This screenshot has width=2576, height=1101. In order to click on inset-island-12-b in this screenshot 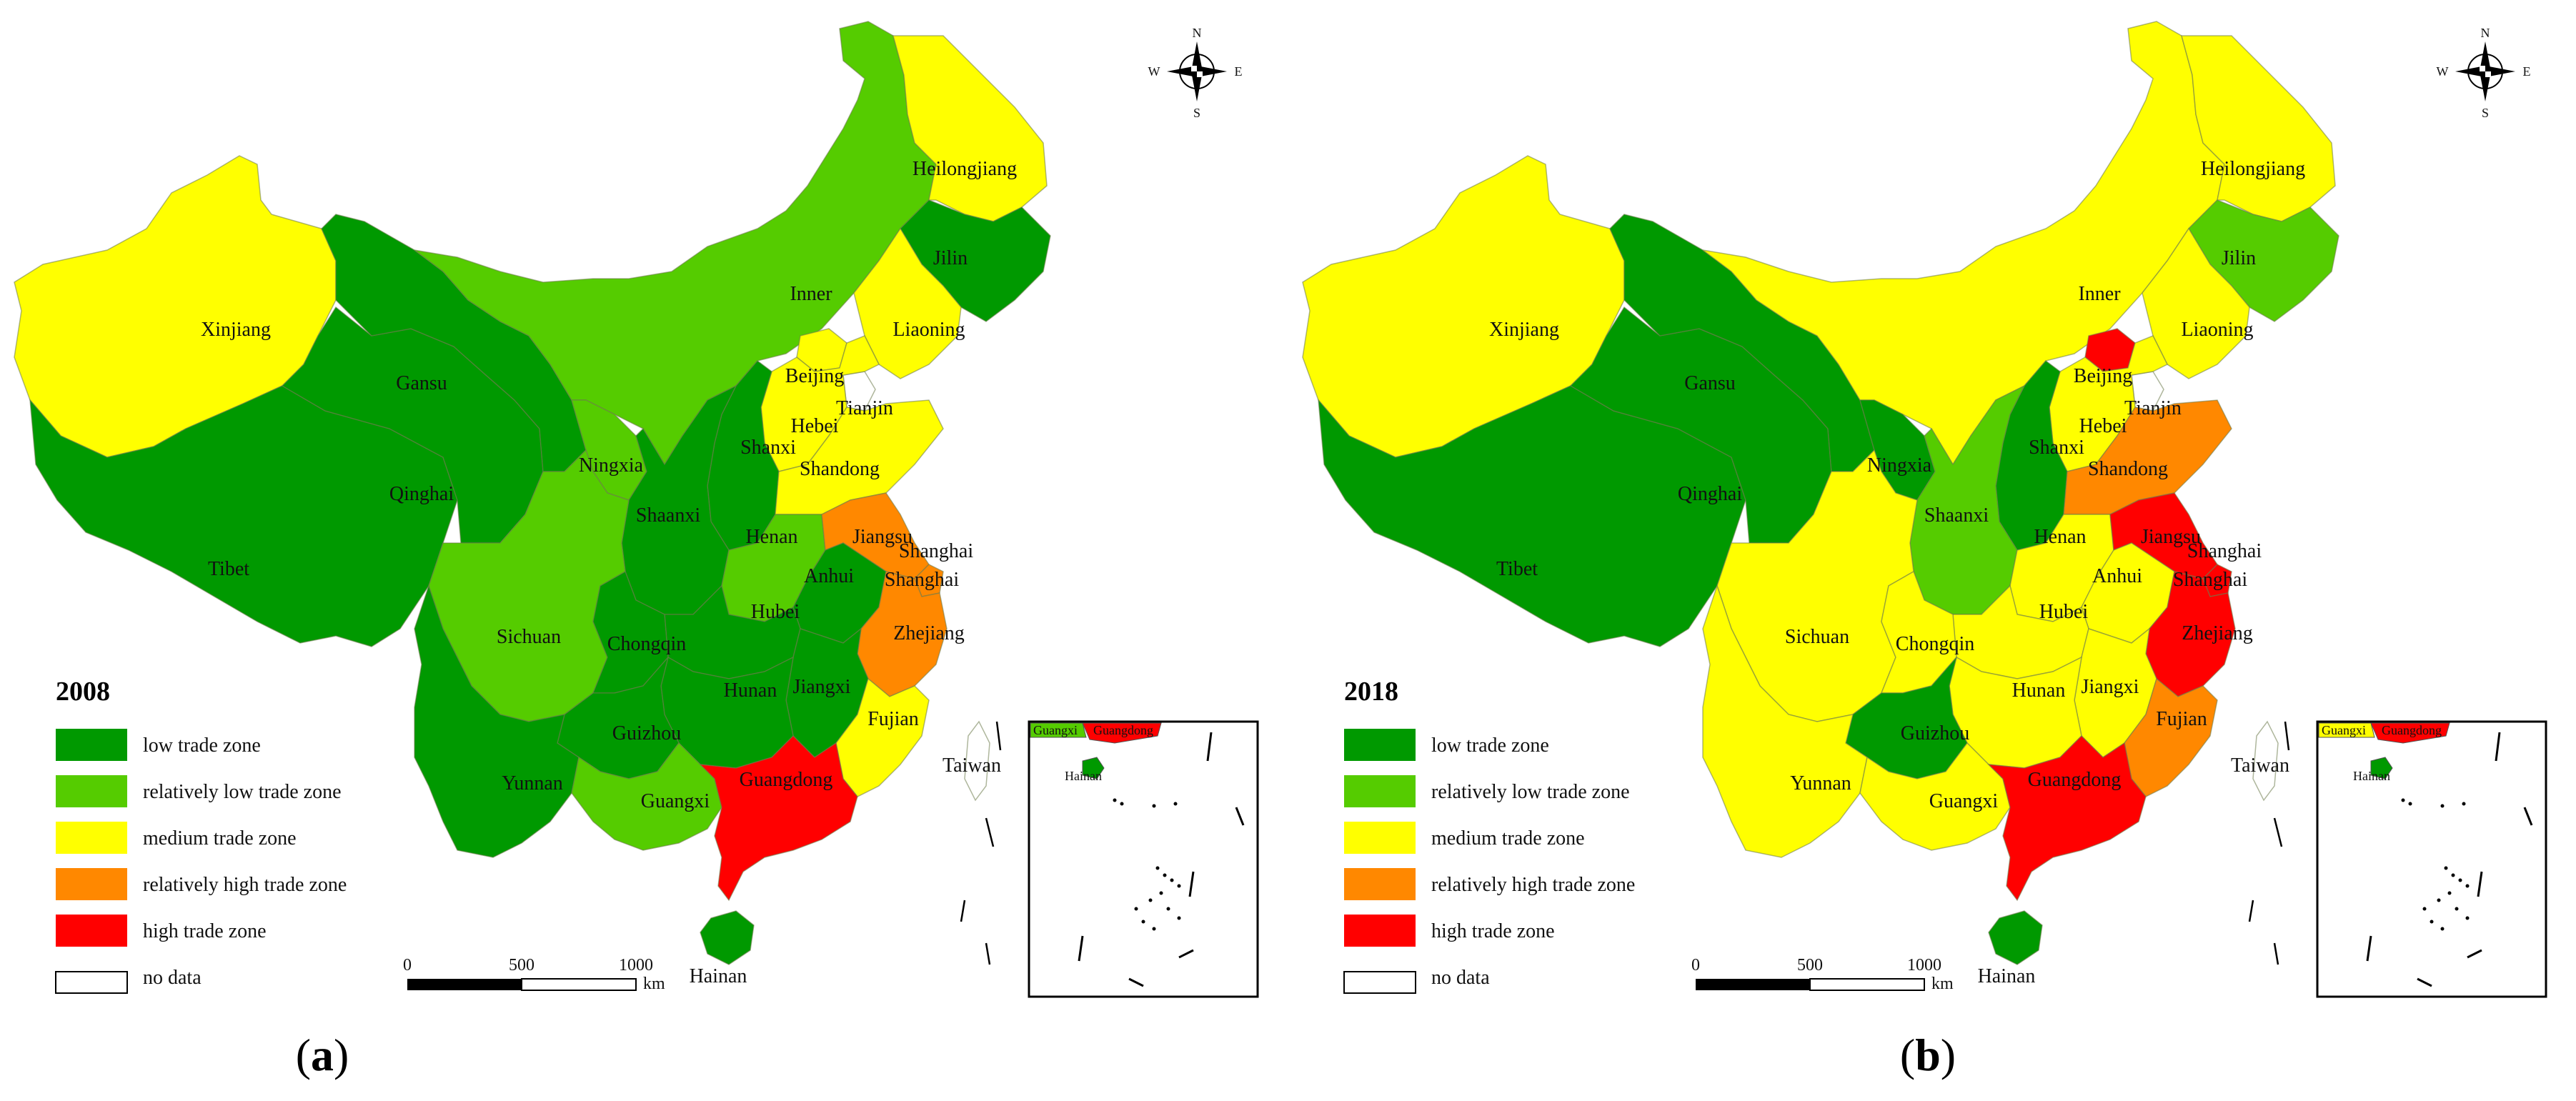, I will do `click(2467, 918)`.